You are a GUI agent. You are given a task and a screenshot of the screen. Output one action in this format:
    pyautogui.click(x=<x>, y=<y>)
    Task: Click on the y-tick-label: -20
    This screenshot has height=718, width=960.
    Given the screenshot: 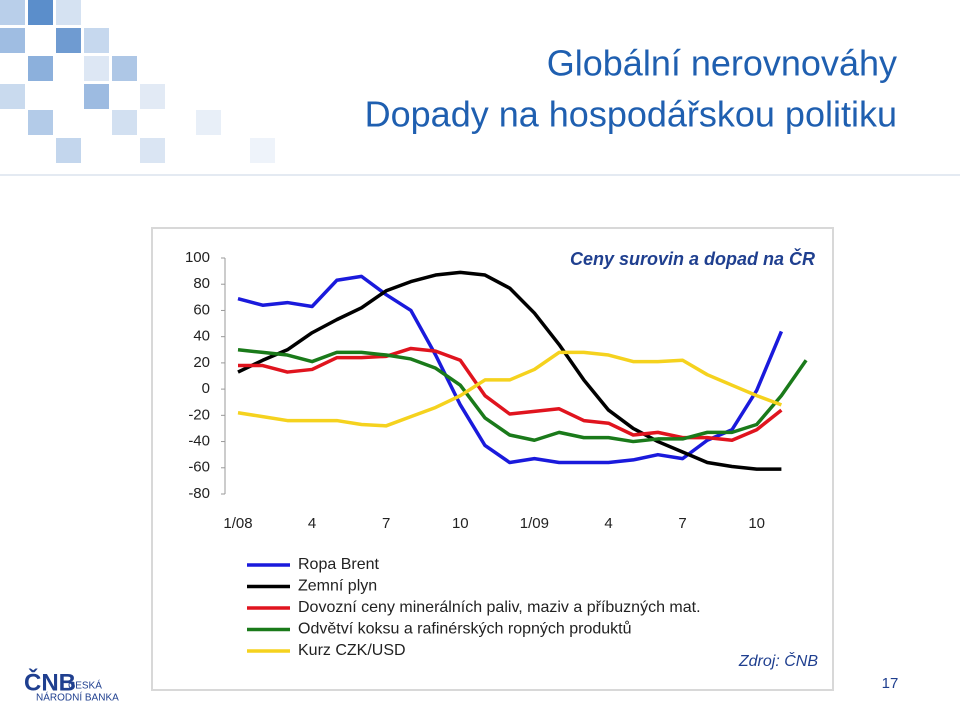 What is the action you would take?
    pyautogui.click(x=199, y=414)
    